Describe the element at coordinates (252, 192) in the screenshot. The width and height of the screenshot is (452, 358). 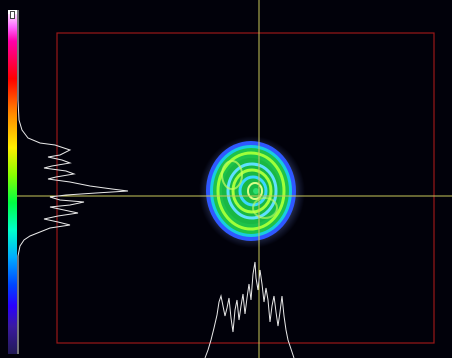
I see `beam-spot` at that location.